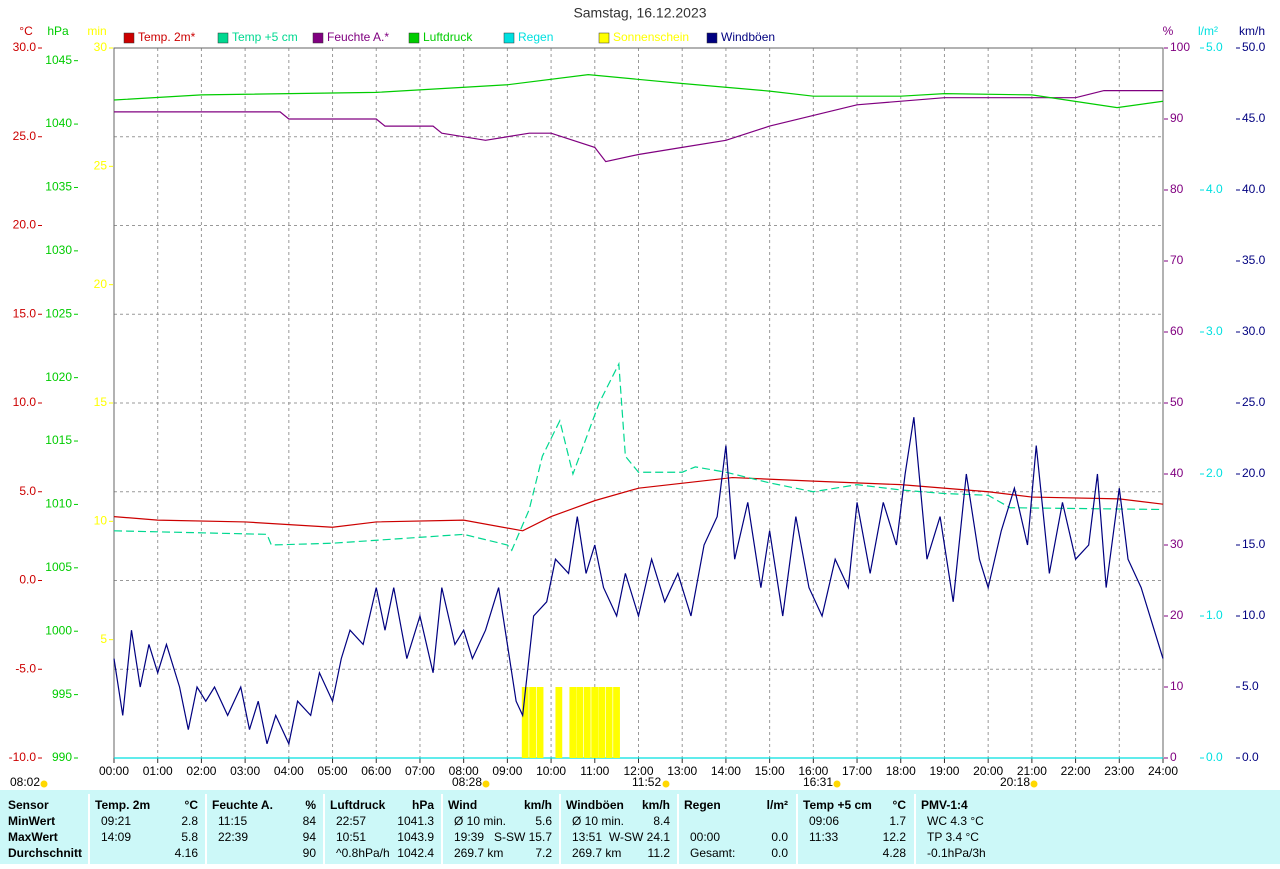 The image size is (1280, 869). Describe the element at coordinates (901, 771) in the screenshot. I see `x-tick-label: 18:00` at that location.